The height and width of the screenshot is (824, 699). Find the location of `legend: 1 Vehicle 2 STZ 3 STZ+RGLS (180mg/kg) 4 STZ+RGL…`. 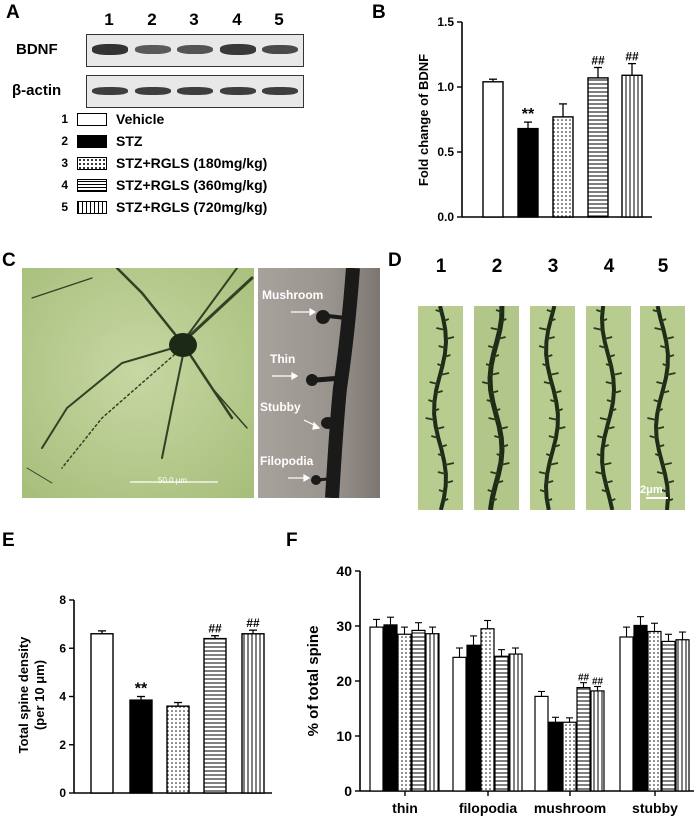

legend: 1 Vehicle 2 STZ 3 STZ+RGLS (180mg/kg) 4 STZ+RGL… is located at coordinates (186, 166).